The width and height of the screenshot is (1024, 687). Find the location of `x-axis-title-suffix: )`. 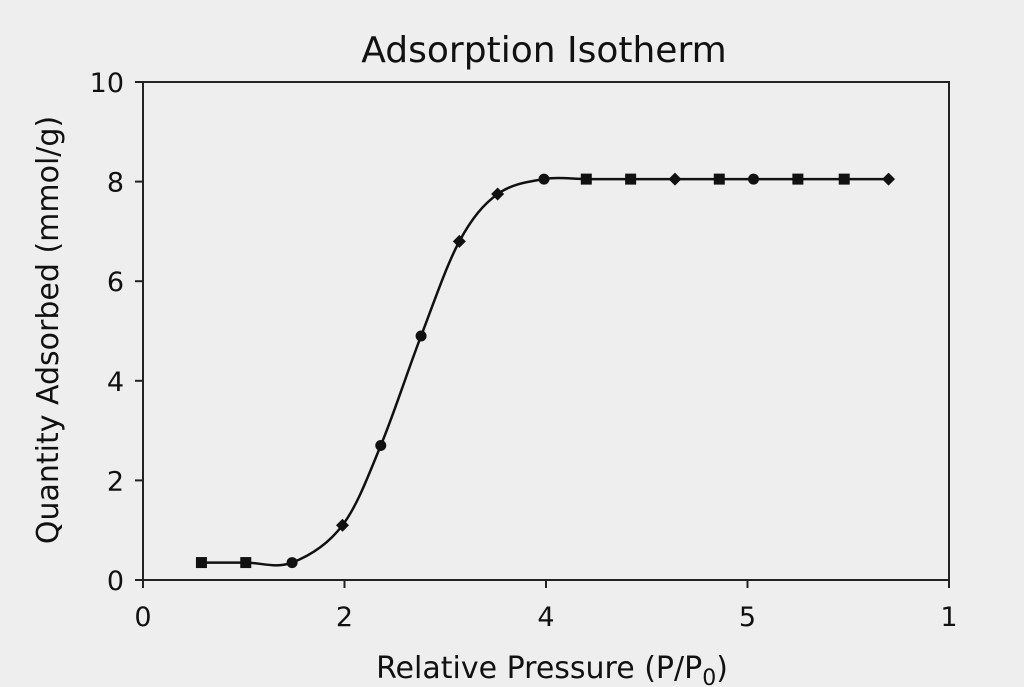

x-axis-title-suffix: ) is located at coordinates (722, 668).